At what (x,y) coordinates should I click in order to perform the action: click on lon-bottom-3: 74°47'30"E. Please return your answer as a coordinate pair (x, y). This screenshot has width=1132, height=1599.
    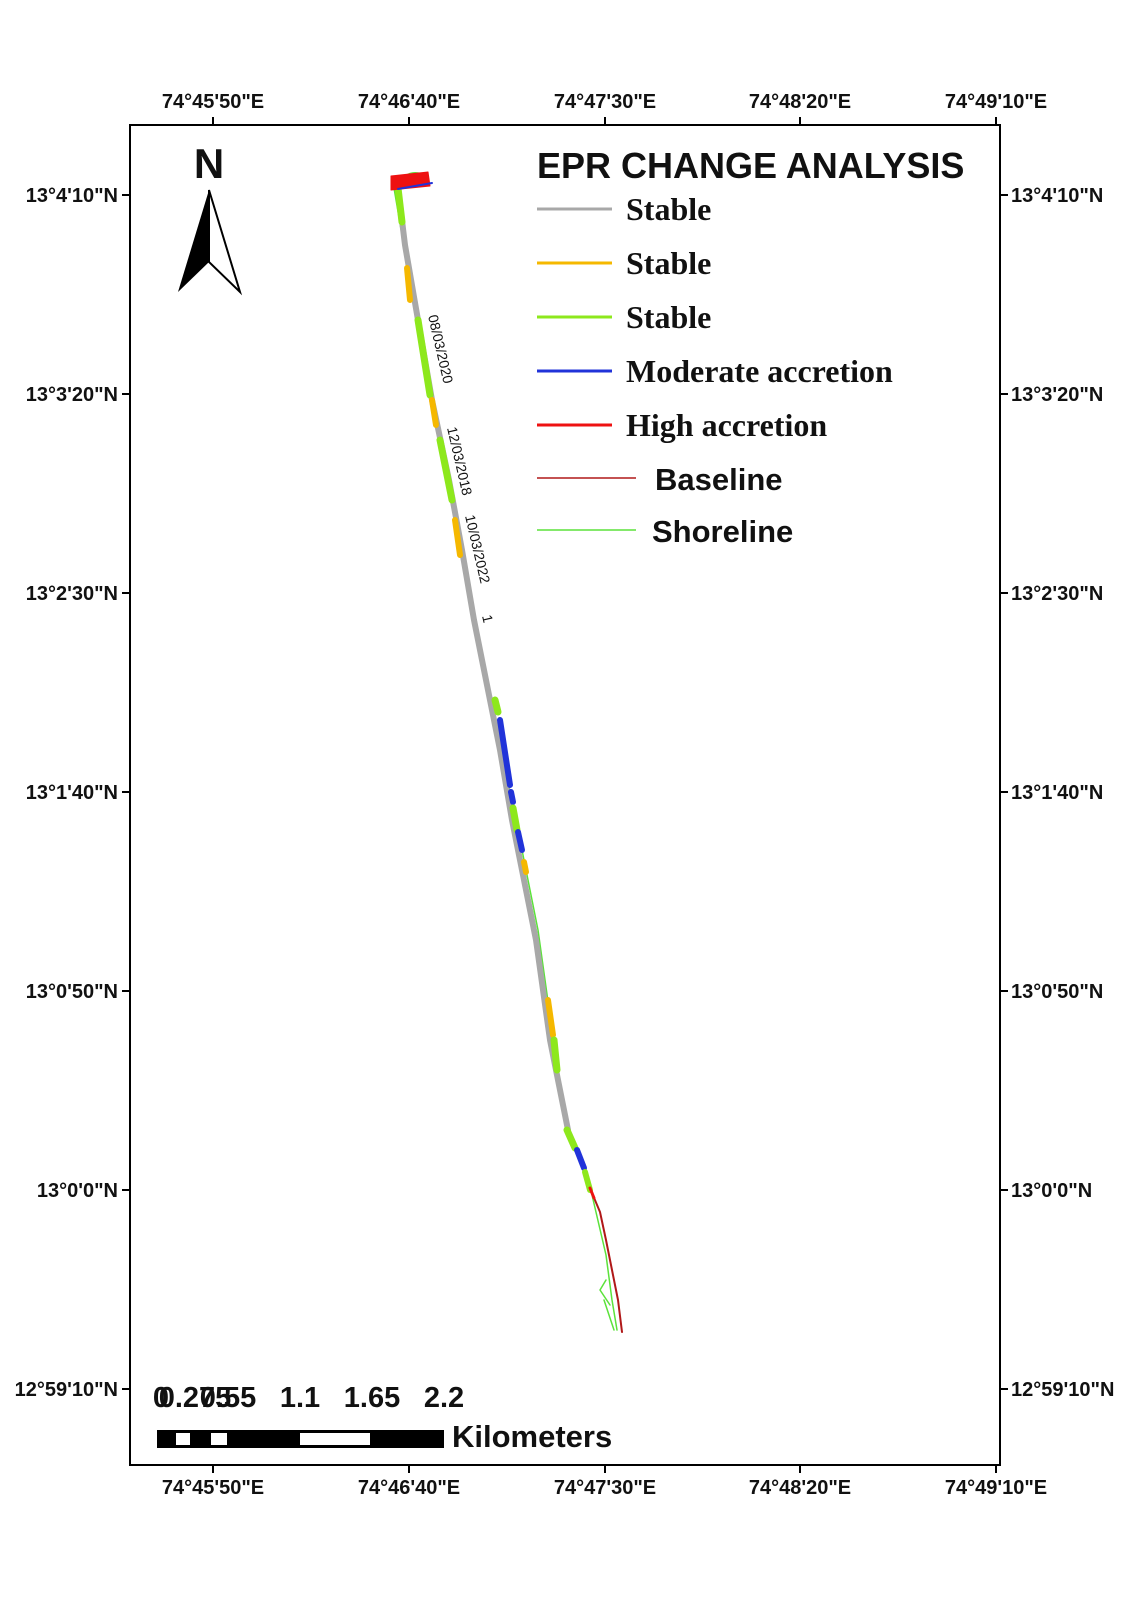
    Looking at the image, I should click on (605, 1488).